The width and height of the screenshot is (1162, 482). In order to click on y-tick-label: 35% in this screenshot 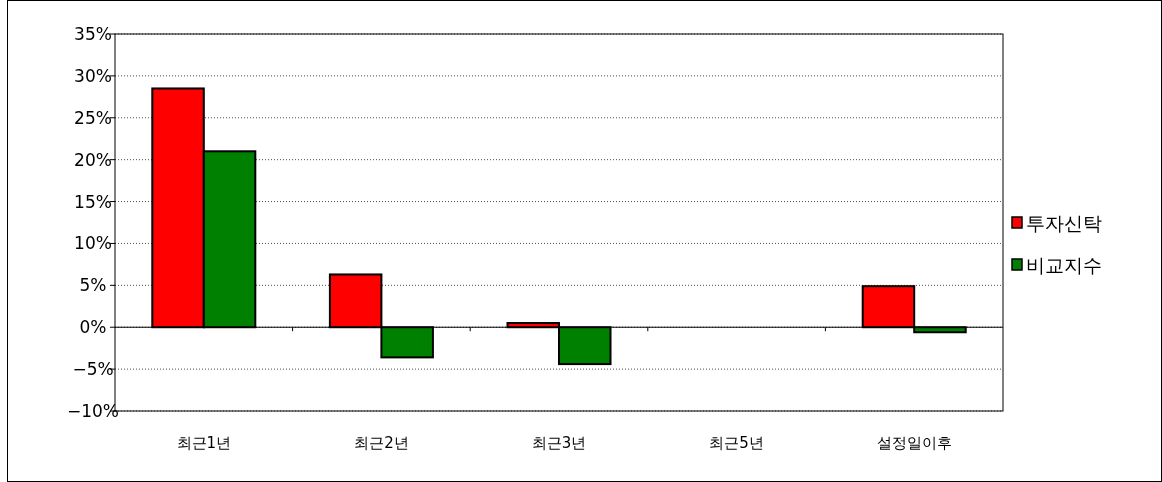, I will do `click(93, 34)`.